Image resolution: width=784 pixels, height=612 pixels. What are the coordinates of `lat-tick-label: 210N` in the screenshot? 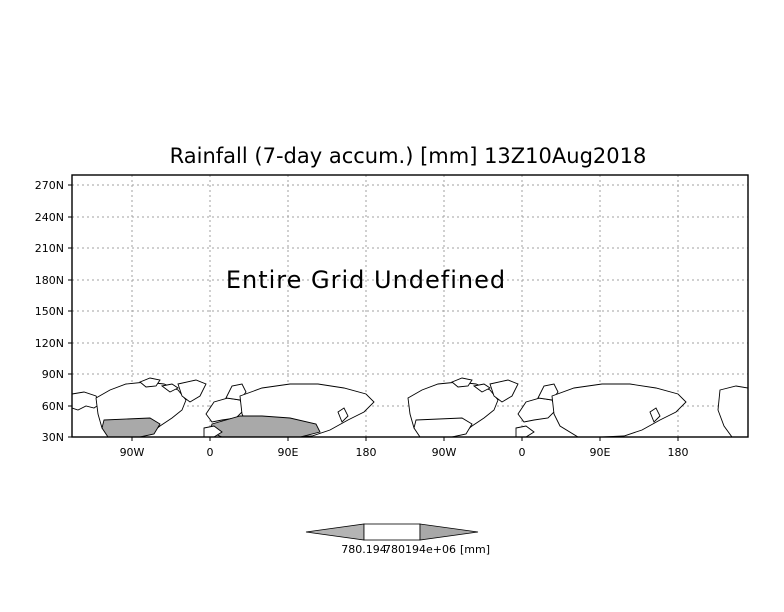 It's located at (49, 248).